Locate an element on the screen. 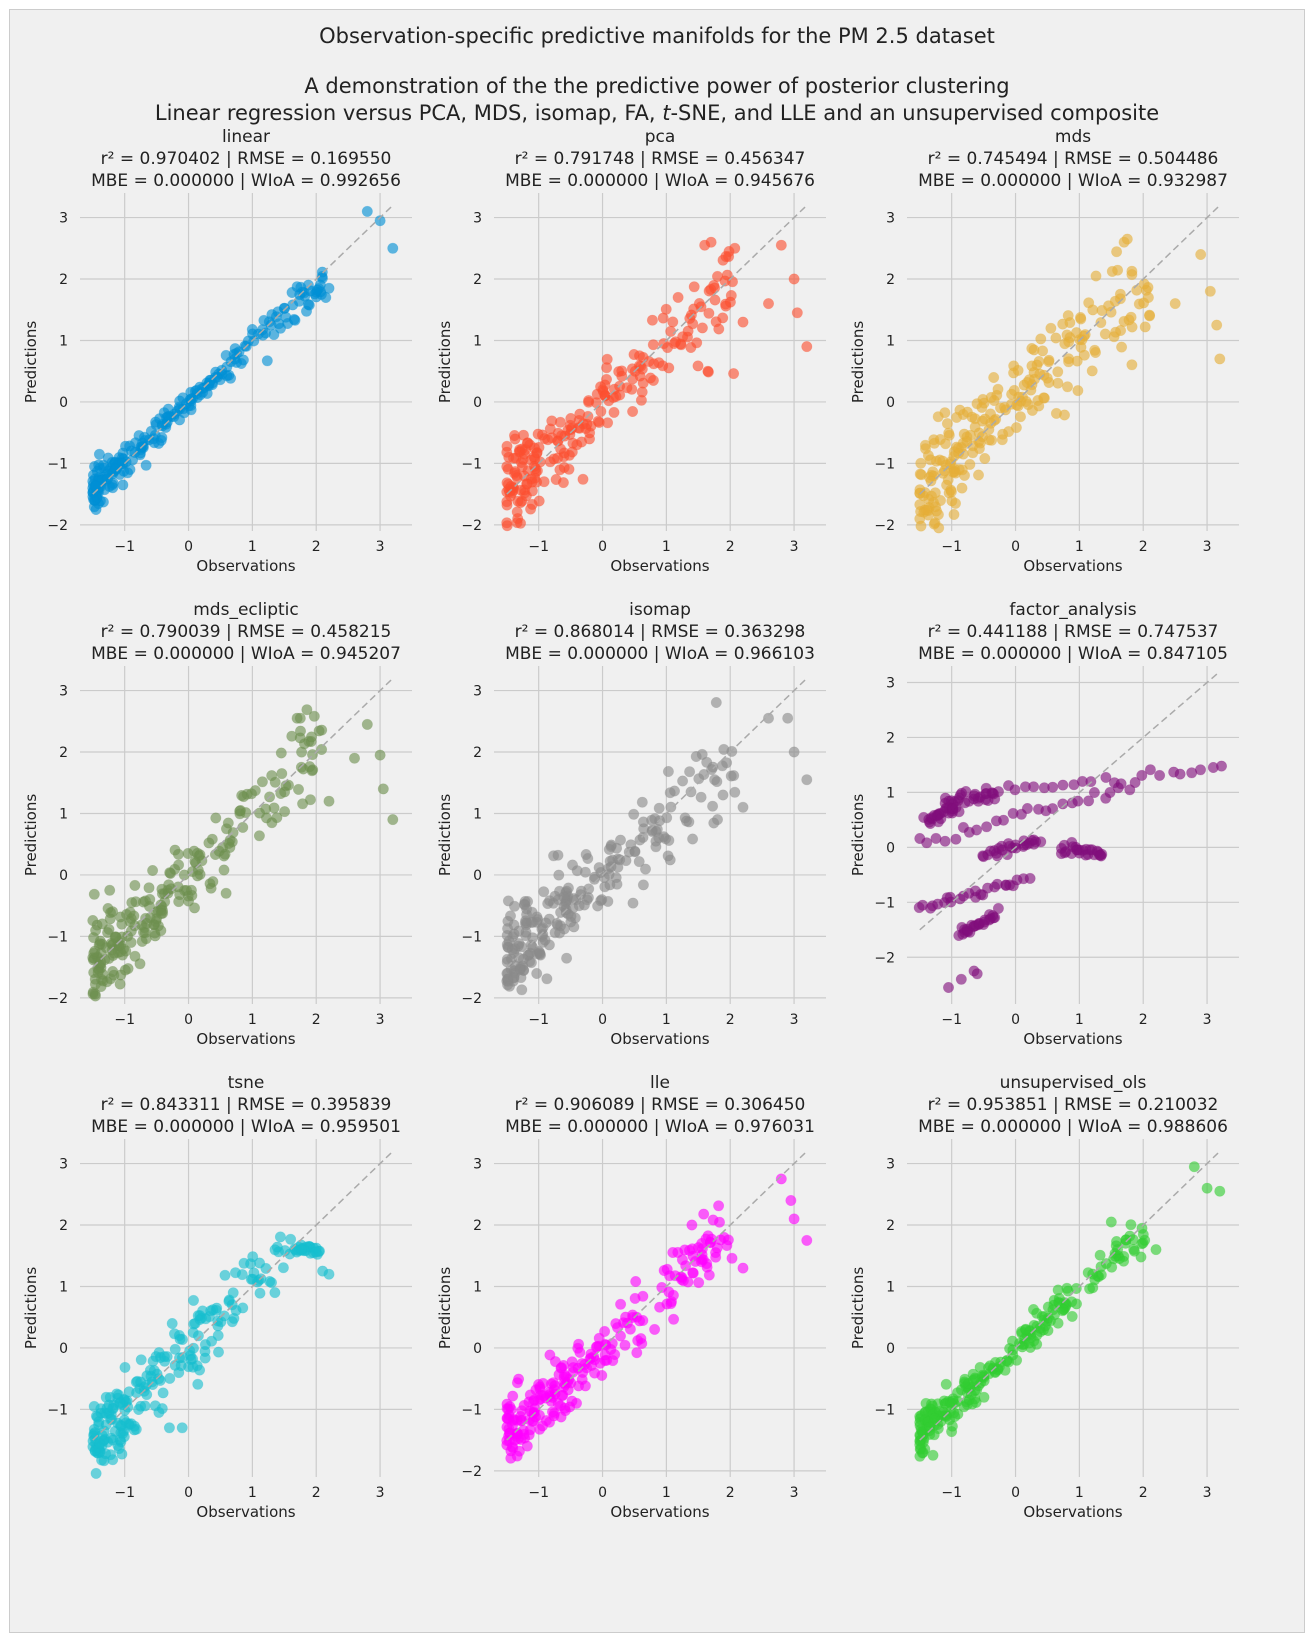  subplot-title: unsupervised_ols is located at coordinates (1073, 1083).